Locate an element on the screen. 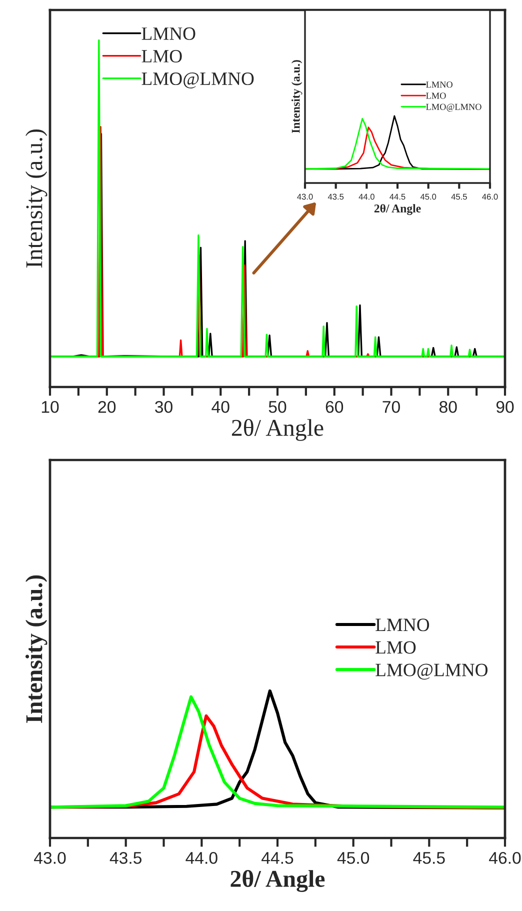  x-tick-label: 60 is located at coordinates (335, 406).